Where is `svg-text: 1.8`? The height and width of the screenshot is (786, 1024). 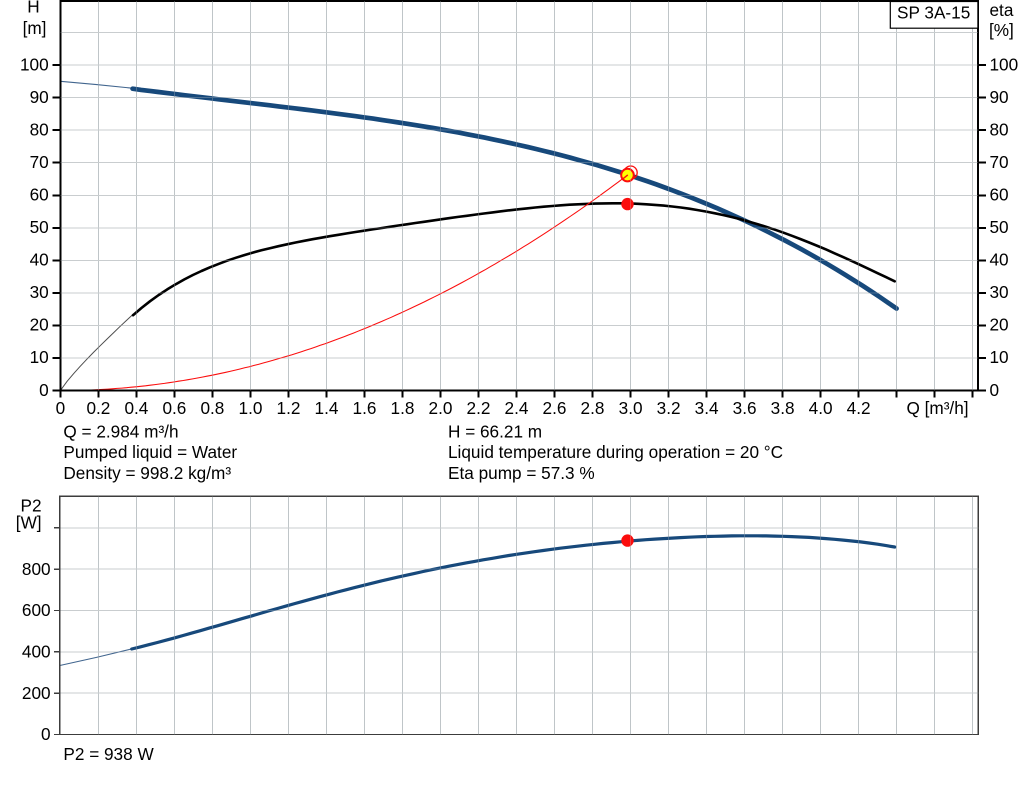 svg-text: 1.8 is located at coordinates (403, 408).